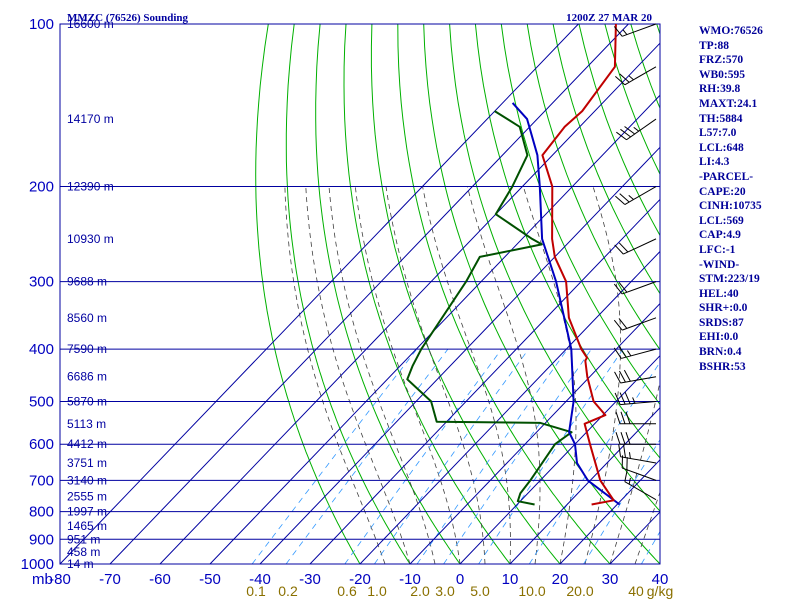  Describe the element at coordinates (87, 318) in the screenshot. I see `height-label: 8560 m` at that location.